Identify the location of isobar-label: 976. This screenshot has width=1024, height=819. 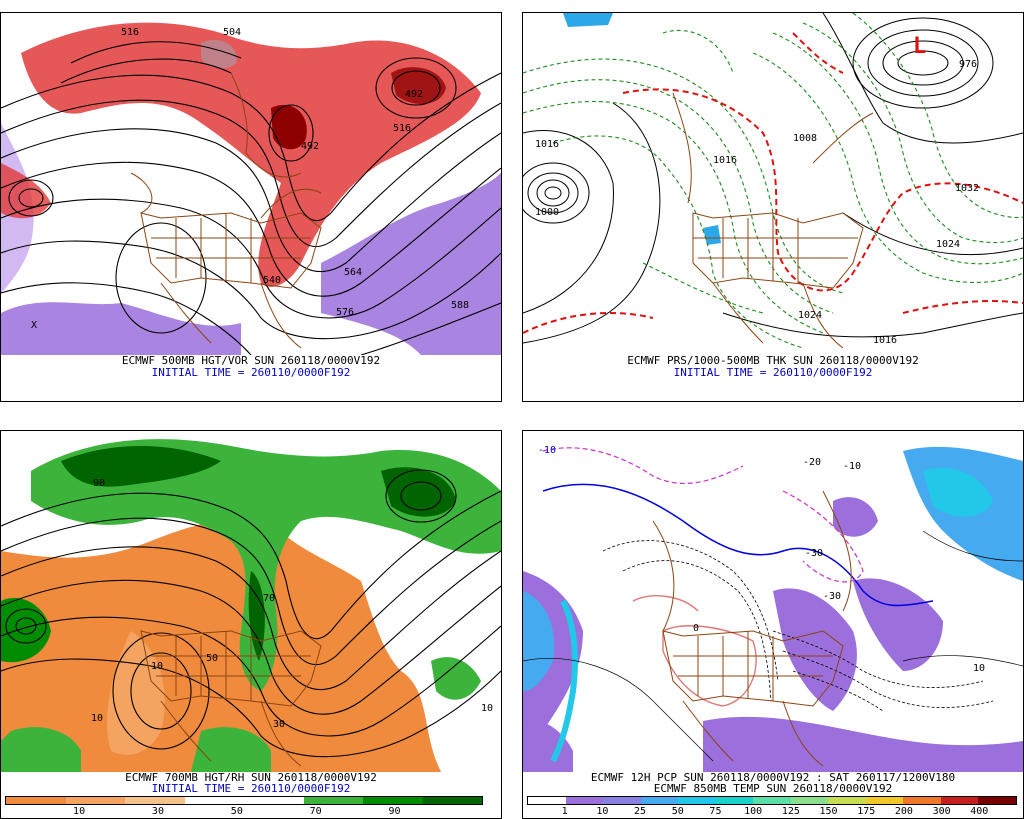
(968, 64).